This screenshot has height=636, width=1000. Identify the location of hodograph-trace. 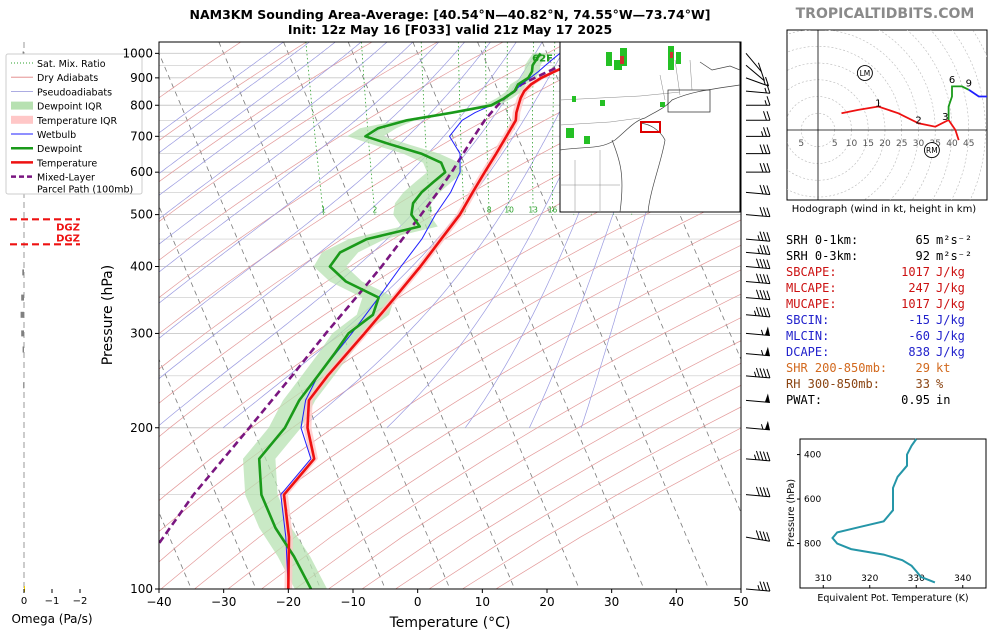
(900, 123).